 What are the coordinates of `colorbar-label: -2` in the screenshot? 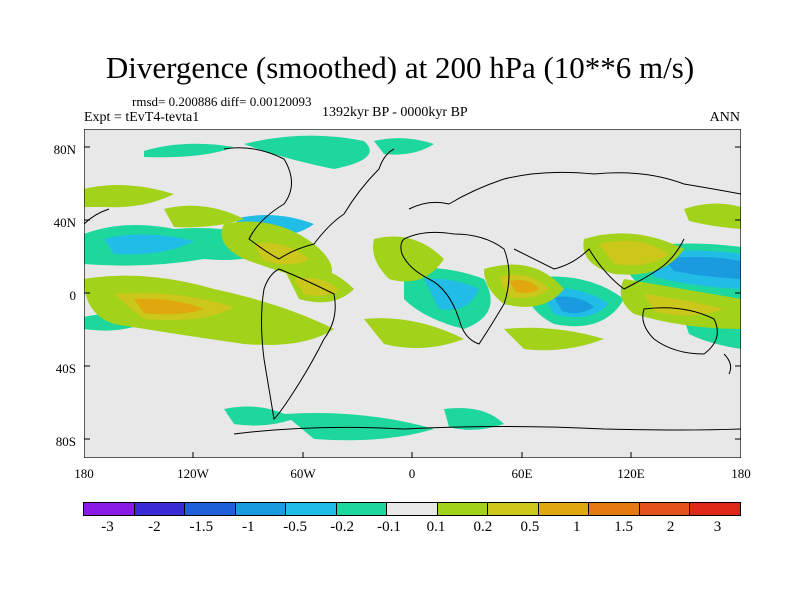 It's located at (154, 527).